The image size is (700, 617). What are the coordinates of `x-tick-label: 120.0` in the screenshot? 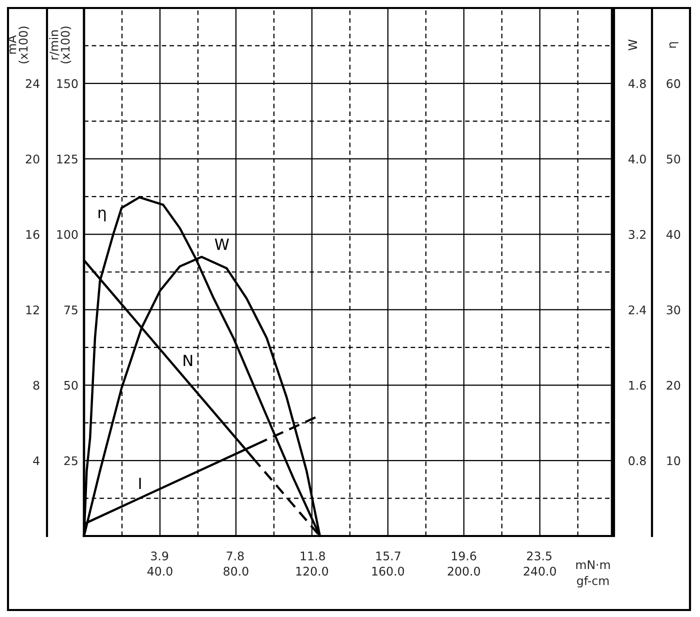 It's located at (312, 571).